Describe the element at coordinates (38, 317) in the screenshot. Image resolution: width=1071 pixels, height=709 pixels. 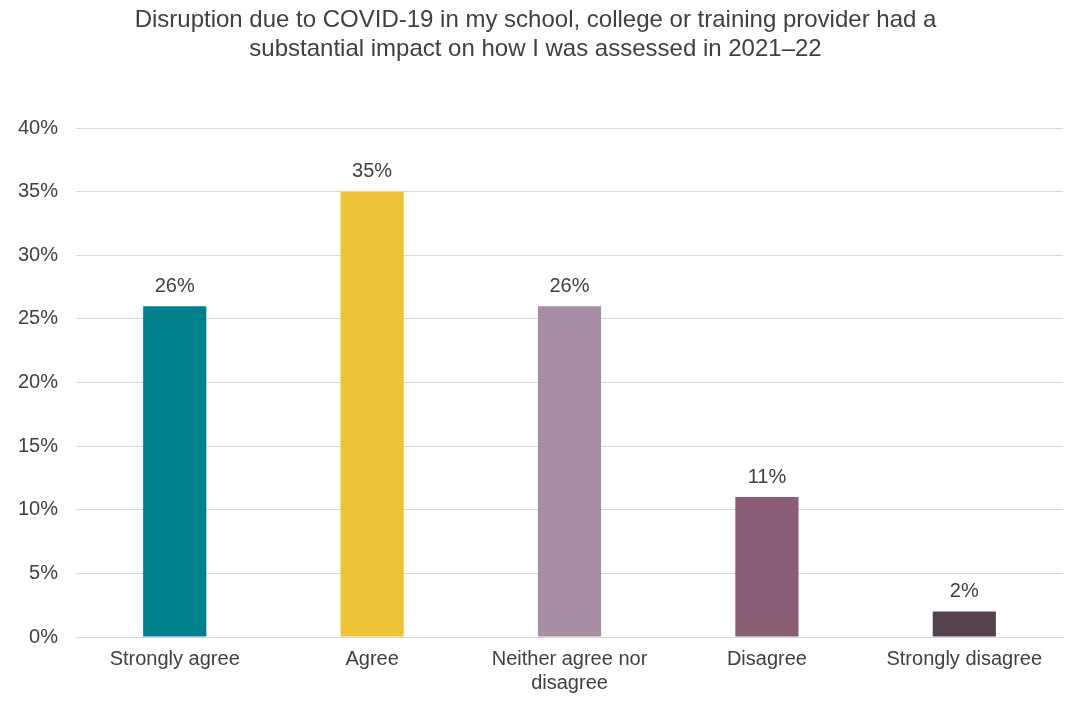
I see `y-tick-label: 25%` at that location.